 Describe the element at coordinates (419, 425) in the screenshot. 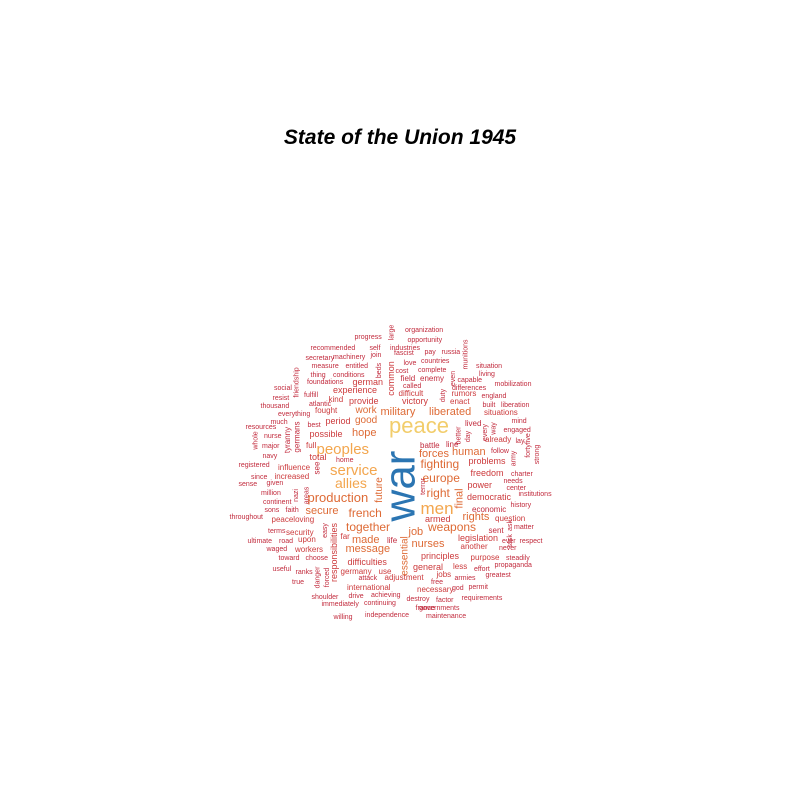

I see `word-peace: peace` at that location.